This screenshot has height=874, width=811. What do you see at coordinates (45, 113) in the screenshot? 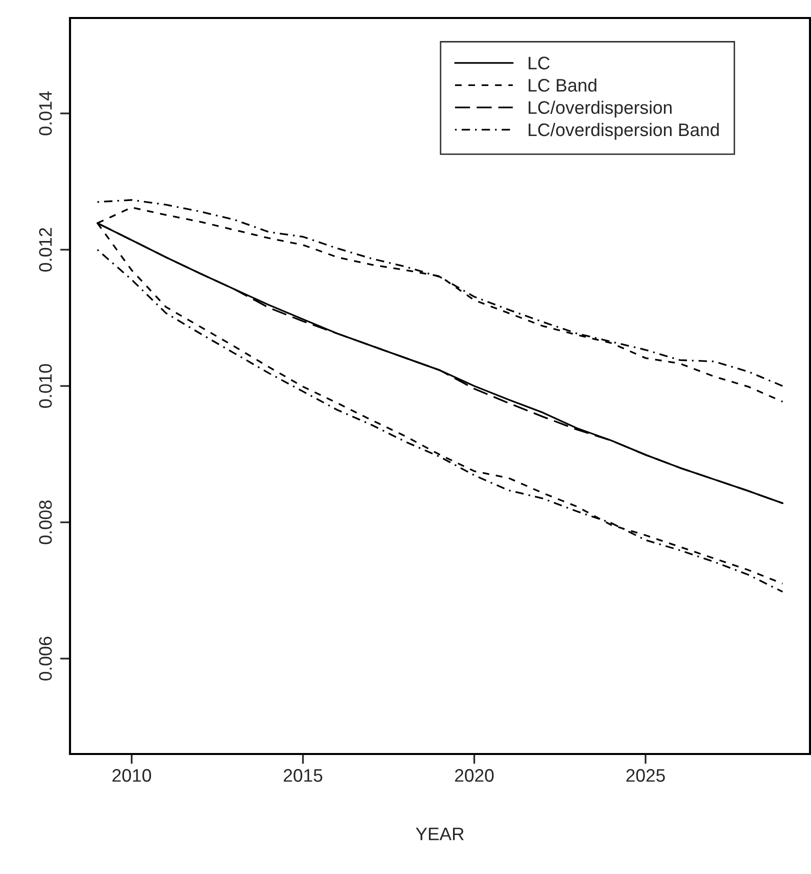
I see `y-tick-label: 0.014` at bounding box center [45, 113].